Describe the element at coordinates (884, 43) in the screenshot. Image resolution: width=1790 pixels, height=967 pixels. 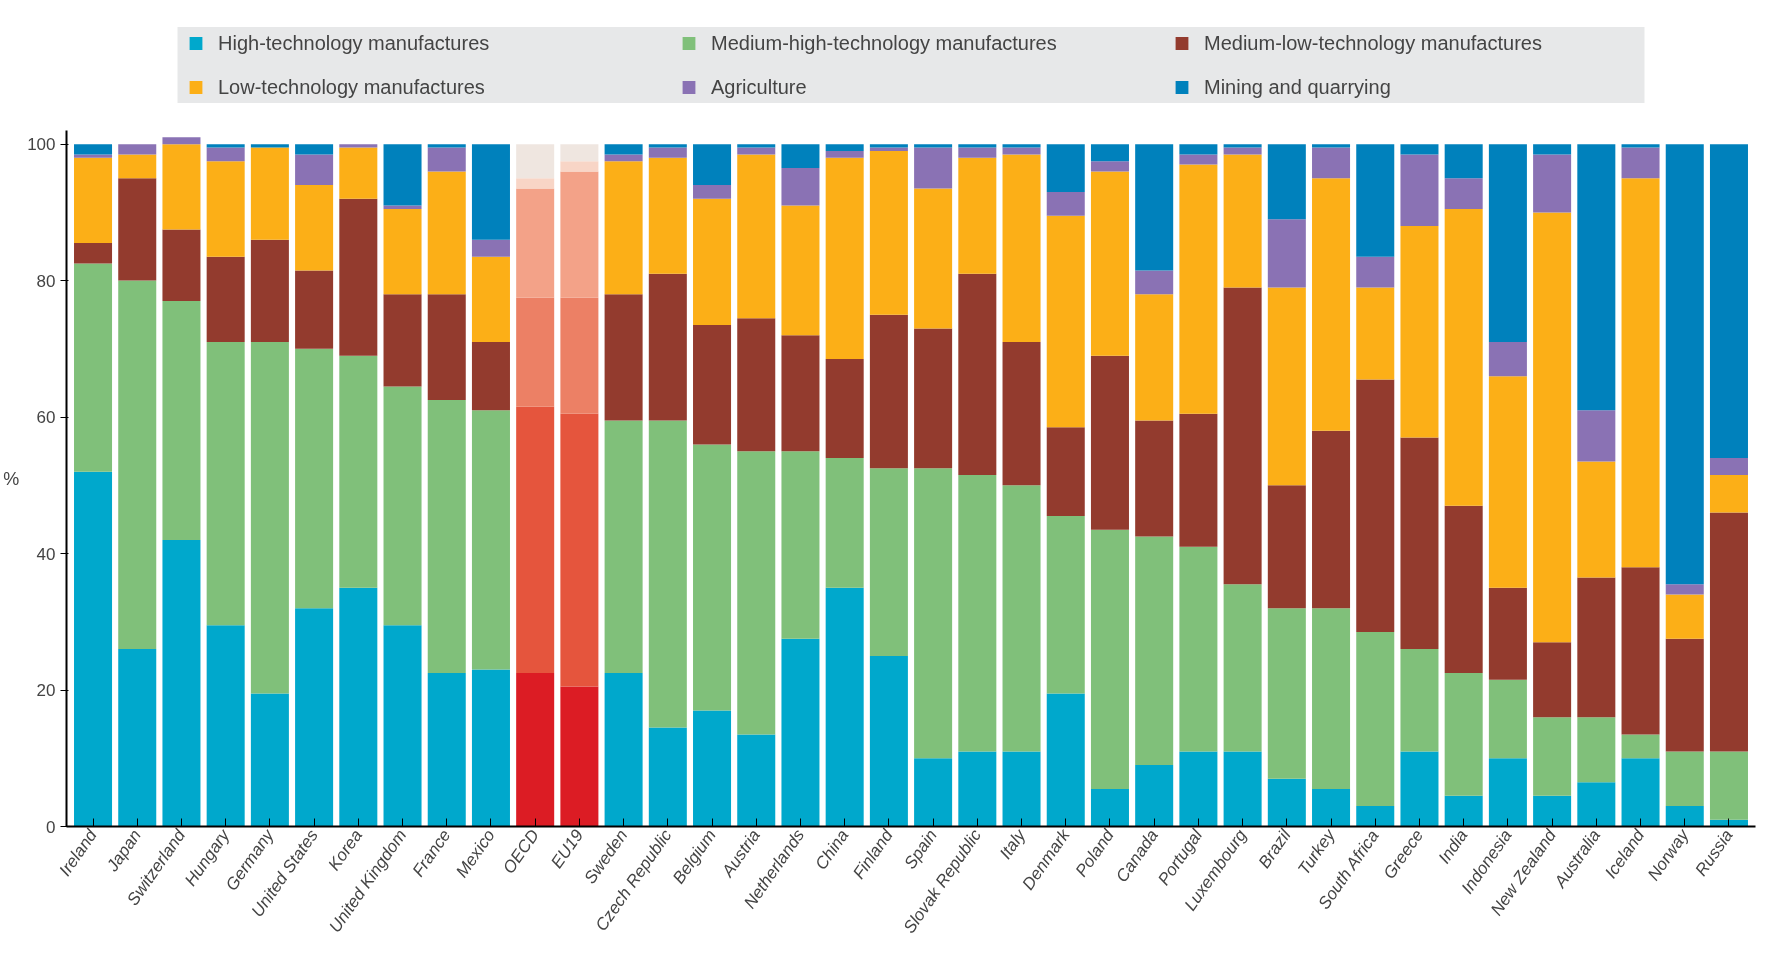
I see `legend-label: Medium-high-technology manufactures` at that location.